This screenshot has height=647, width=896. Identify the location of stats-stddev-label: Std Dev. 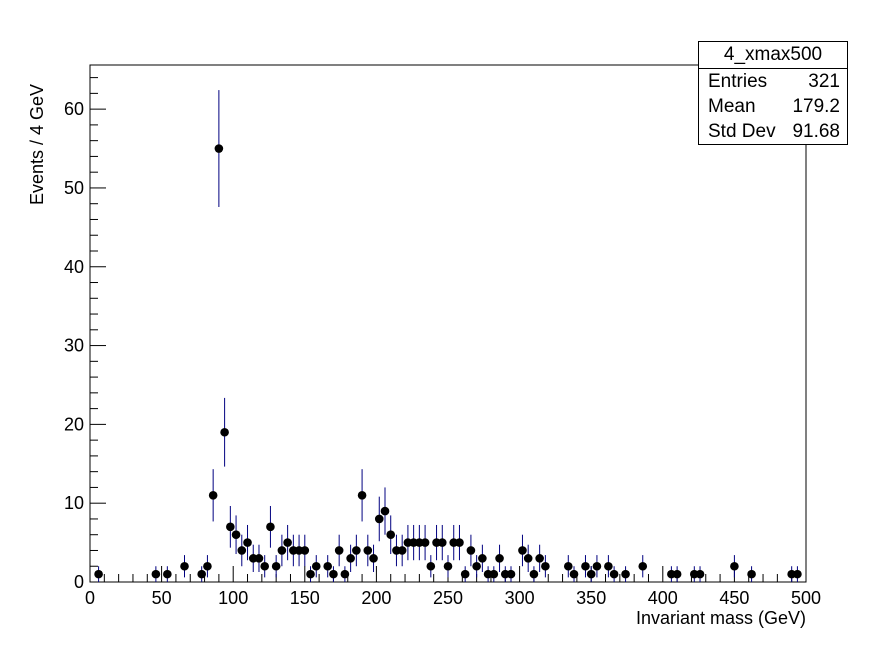
(742, 131).